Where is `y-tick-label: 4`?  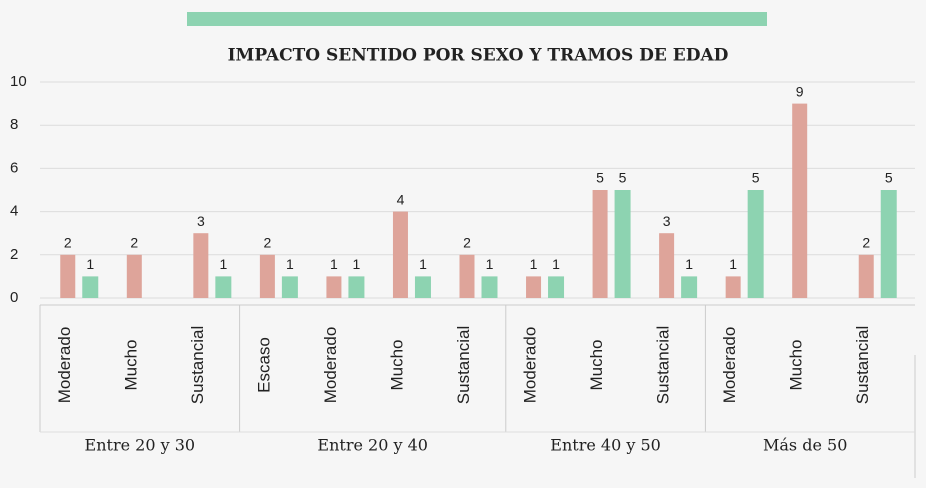 y-tick-label: 4 is located at coordinates (14, 211).